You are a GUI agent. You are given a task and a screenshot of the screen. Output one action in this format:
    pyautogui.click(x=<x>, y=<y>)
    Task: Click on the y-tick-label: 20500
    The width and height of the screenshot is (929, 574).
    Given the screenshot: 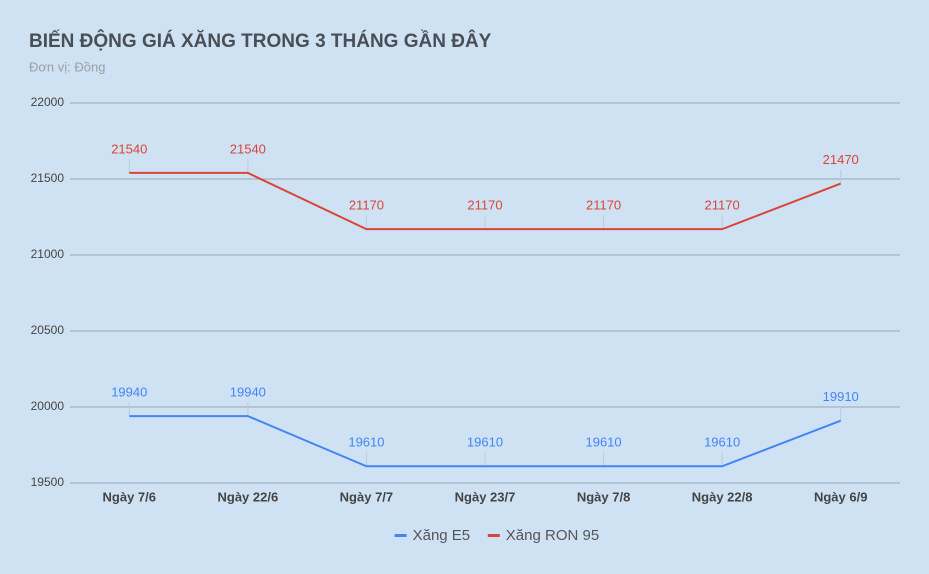 What is the action you would take?
    pyautogui.click(x=48, y=330)
    